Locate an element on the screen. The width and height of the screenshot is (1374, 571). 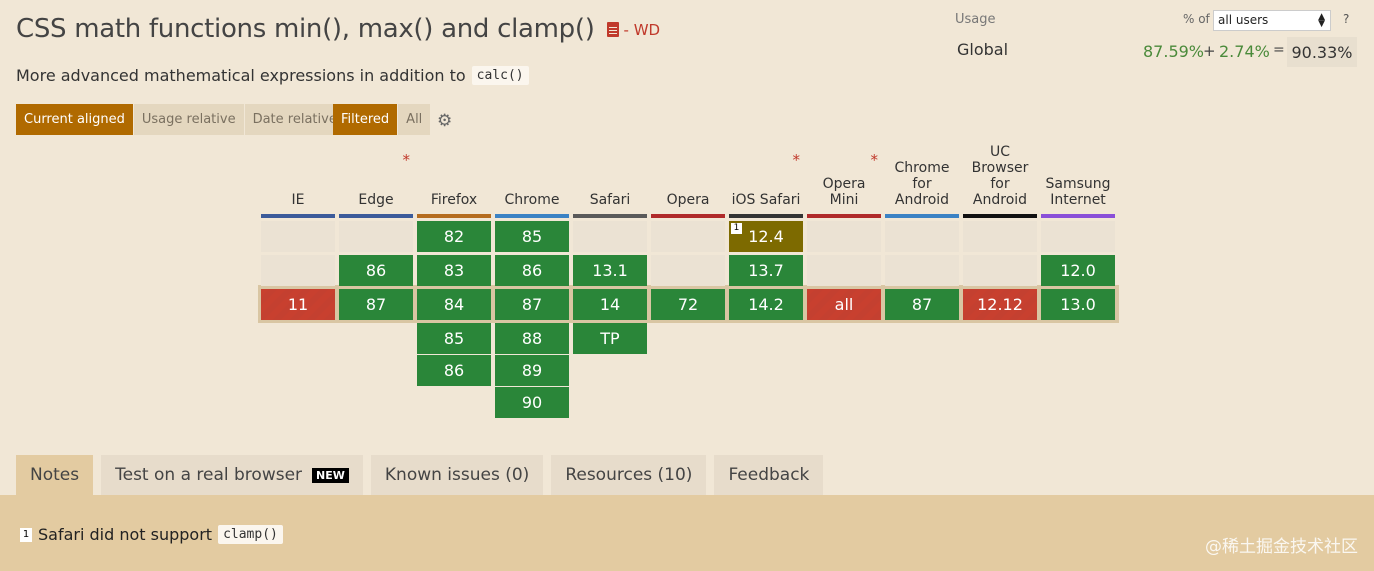
version-label: 13.7 is located at coordinates (766, 270).